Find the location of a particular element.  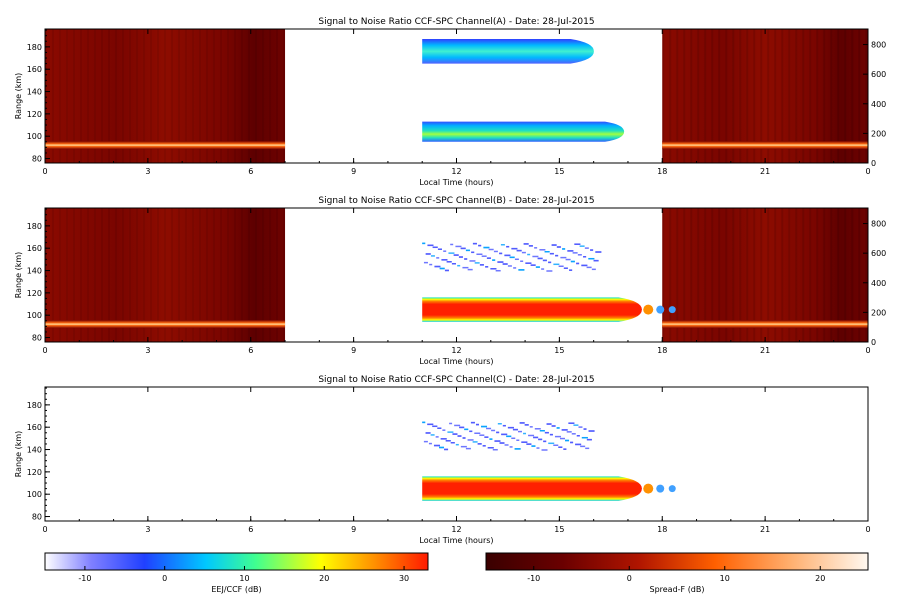

eej-echo is located at coordinates (532, 309).